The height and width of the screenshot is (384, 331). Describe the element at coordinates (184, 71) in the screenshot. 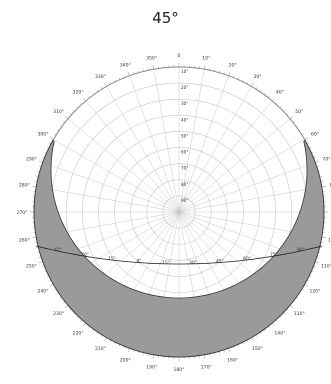

I see `altitude-label: 10°` at that location.